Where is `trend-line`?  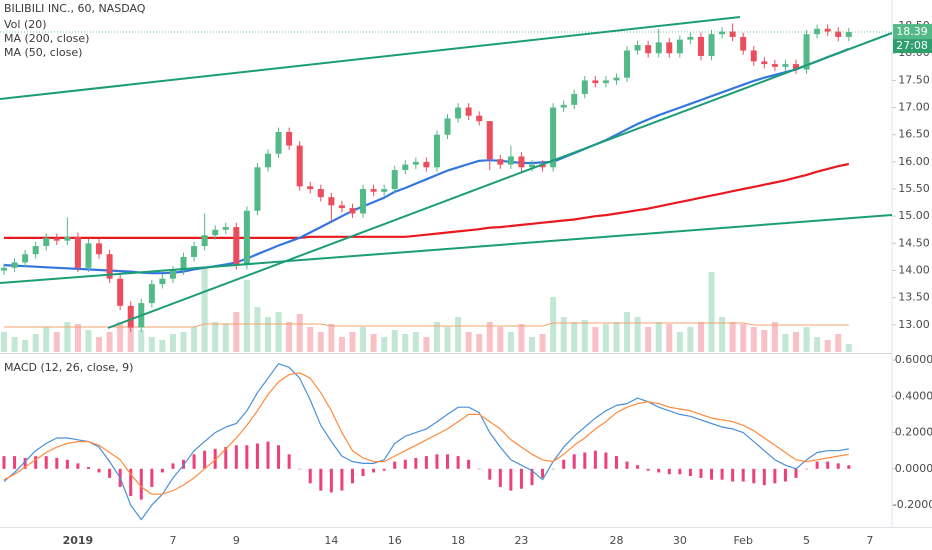 trend-line is located at coordinates (370, 58).